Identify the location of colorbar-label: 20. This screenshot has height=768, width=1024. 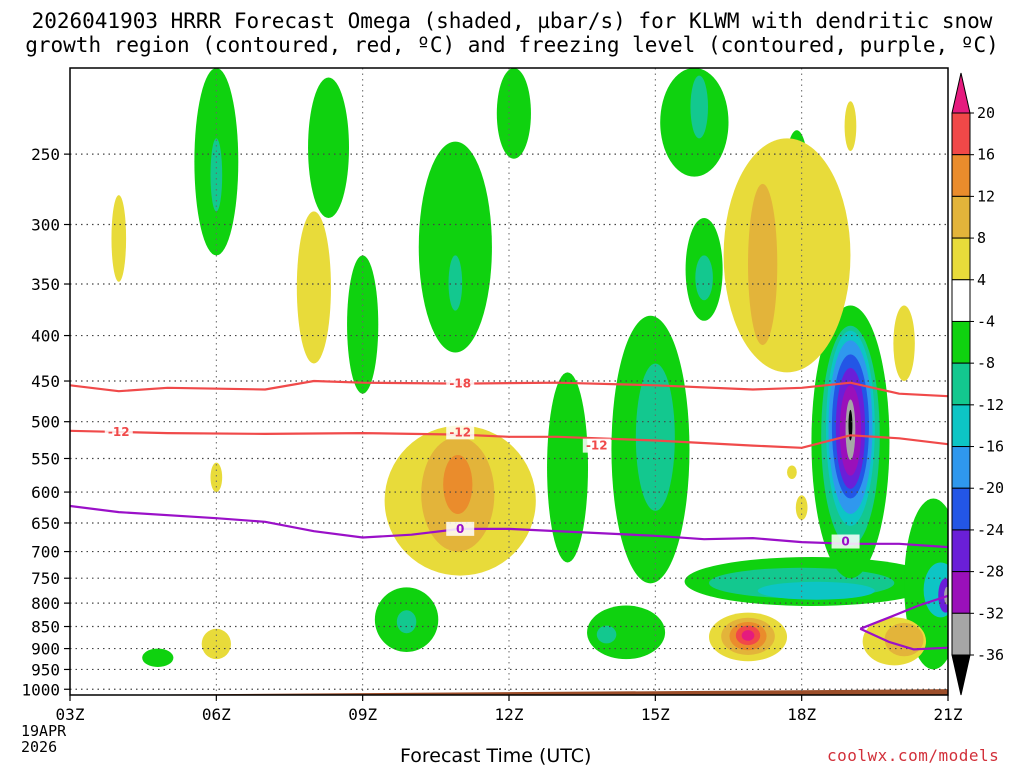
(986, 113).